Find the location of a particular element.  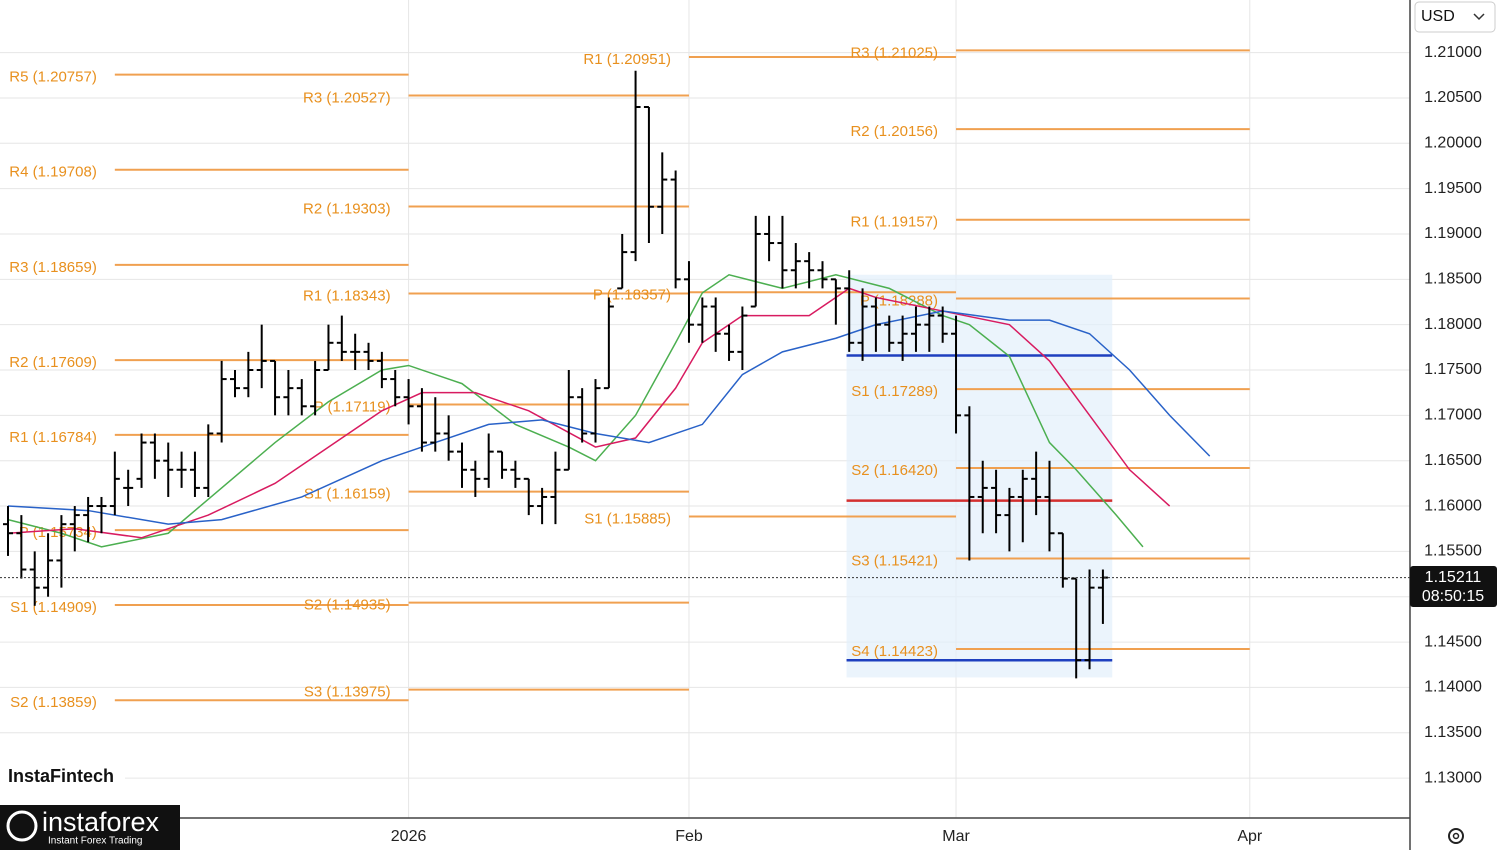

pivot-label: R5 (1.20757) is located at coordinates (53, 77).